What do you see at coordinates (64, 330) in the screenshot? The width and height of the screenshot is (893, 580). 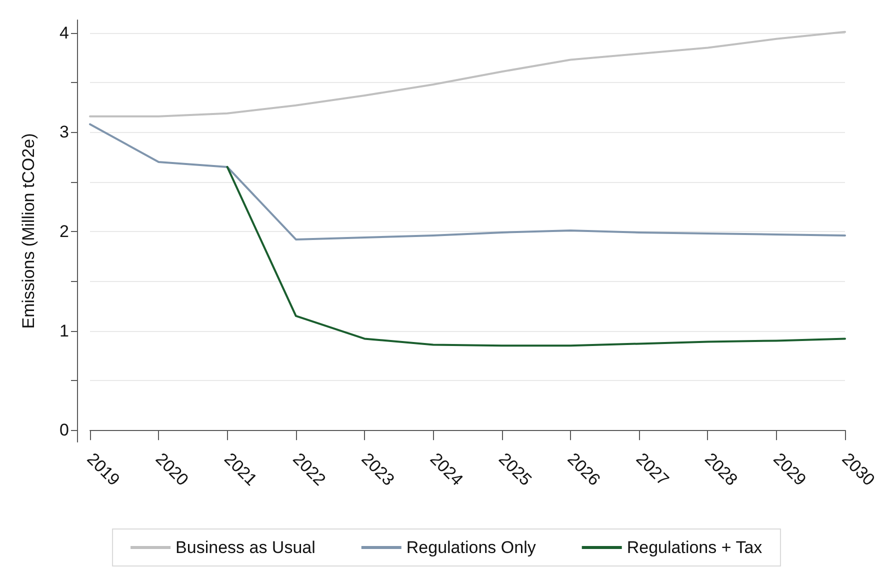 I see `y-tick-label: 1` at bounding box center [64, 330].